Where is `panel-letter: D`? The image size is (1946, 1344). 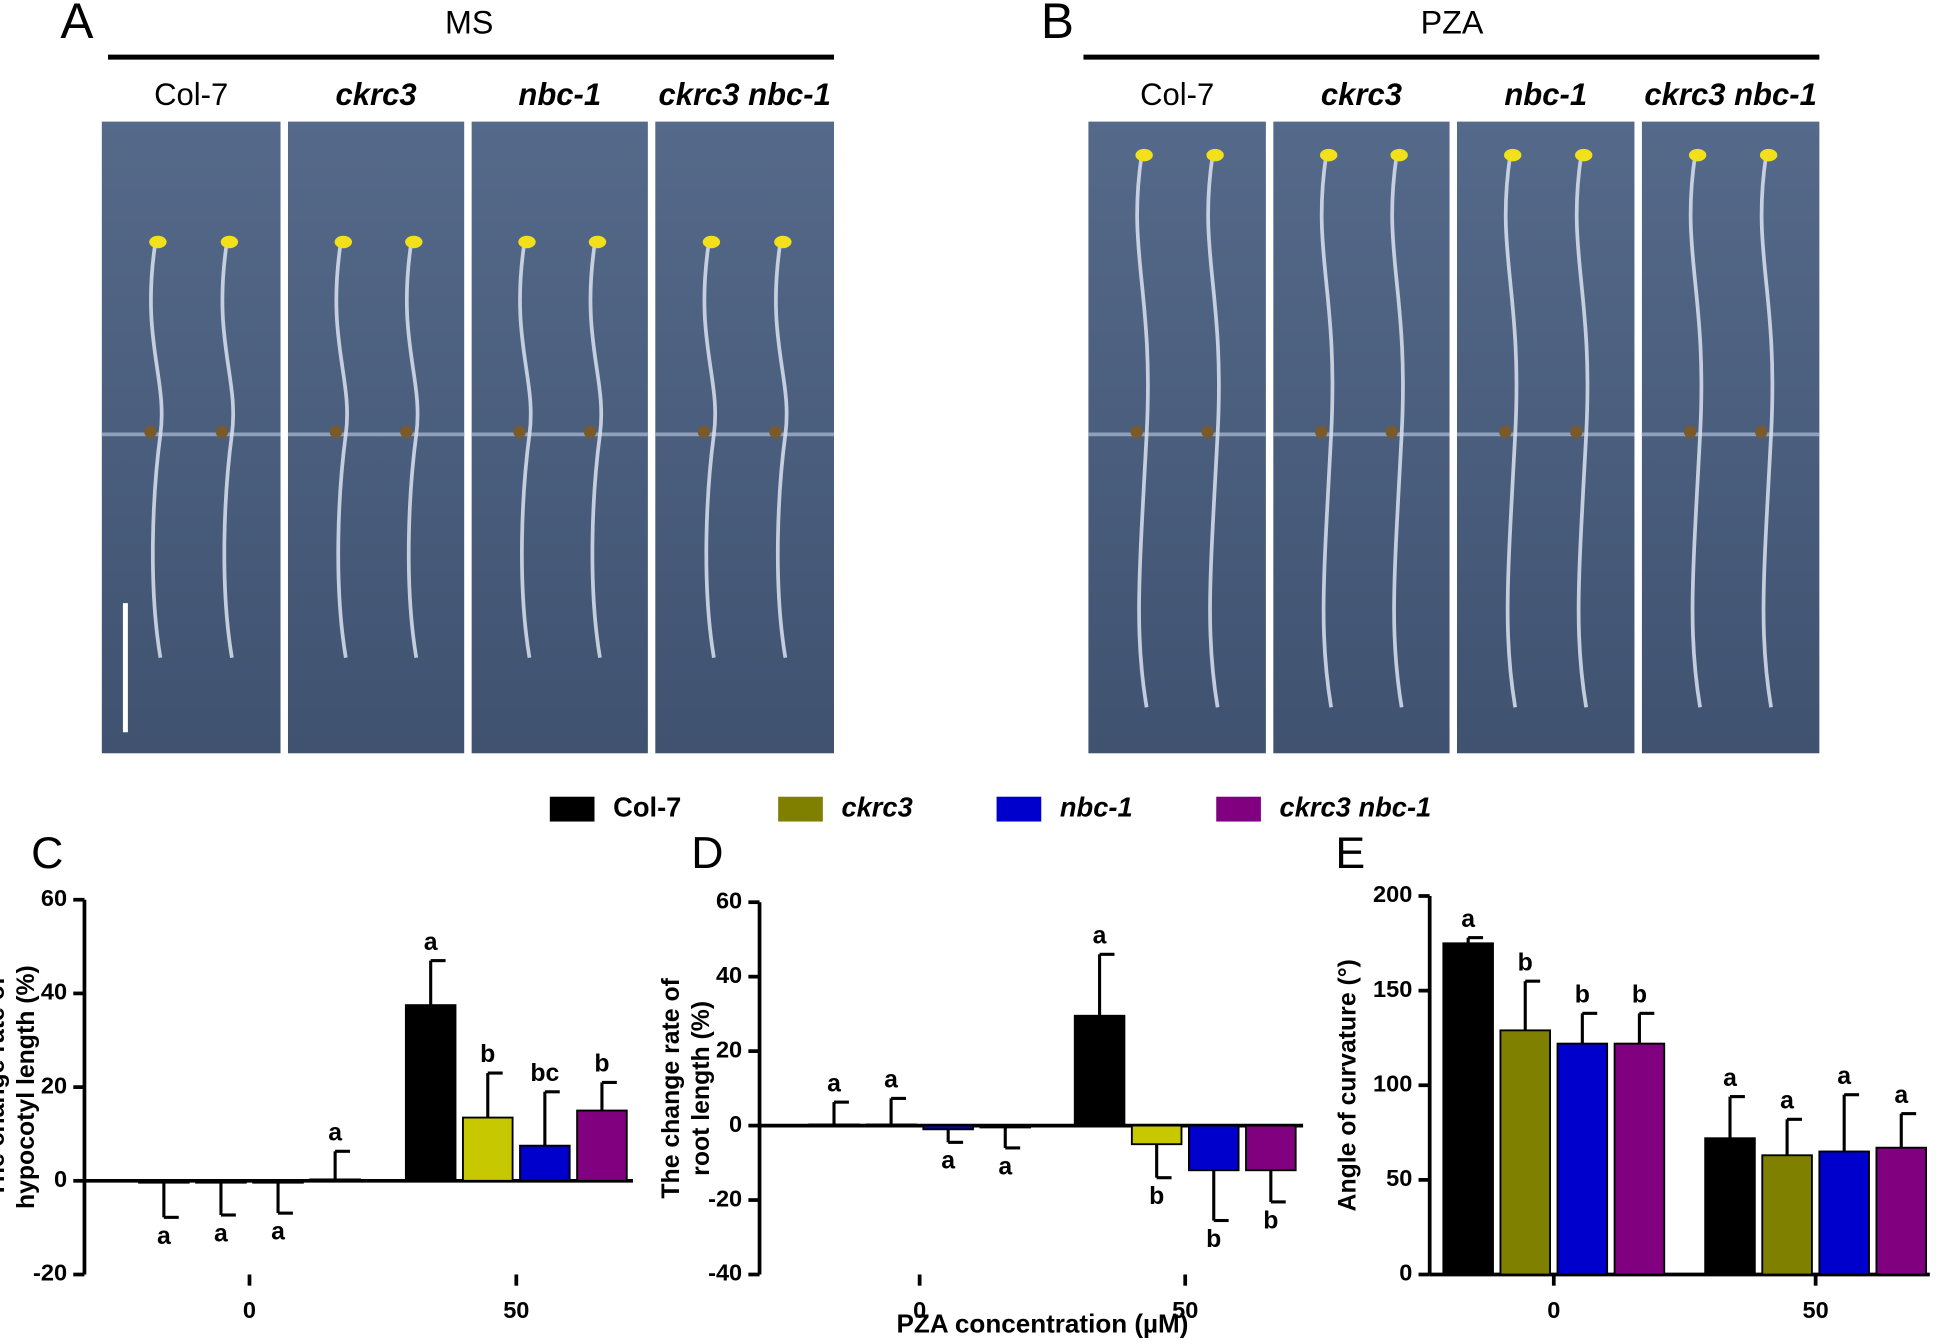
panel-letter: D is located at coordinates (707, 853).